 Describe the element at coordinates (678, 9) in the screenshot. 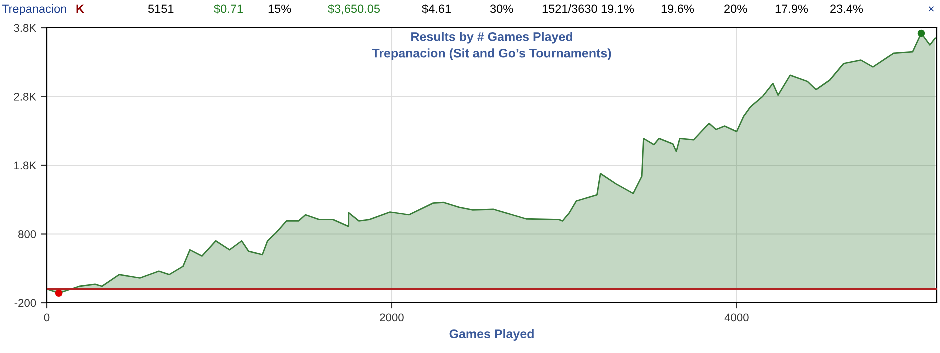

I see `text: 19.6%` at that location.